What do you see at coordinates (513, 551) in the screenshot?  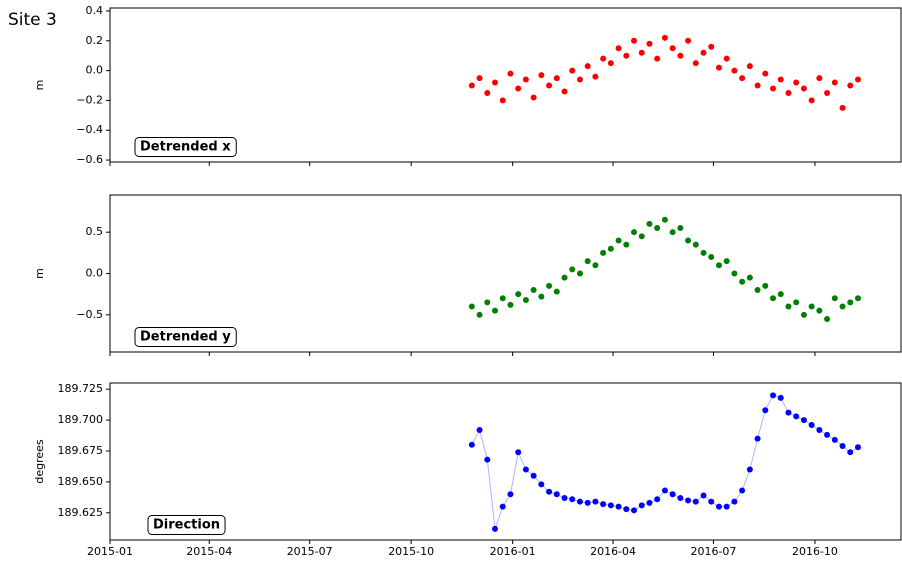 I see `x-tick-label: 2016-01` at bounding box center [513, 551].